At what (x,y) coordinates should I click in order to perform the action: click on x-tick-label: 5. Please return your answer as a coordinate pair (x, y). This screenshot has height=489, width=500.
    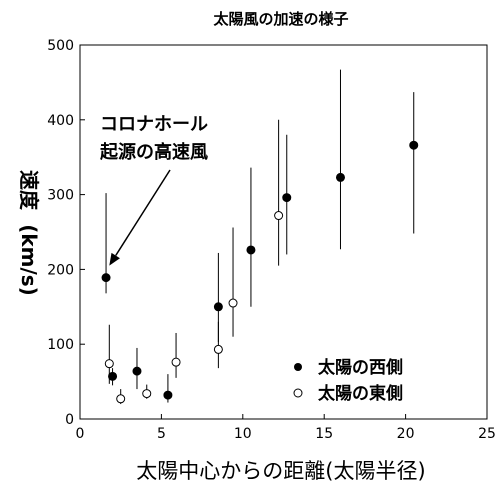
    Looking at the image, I should click on (161, 434).